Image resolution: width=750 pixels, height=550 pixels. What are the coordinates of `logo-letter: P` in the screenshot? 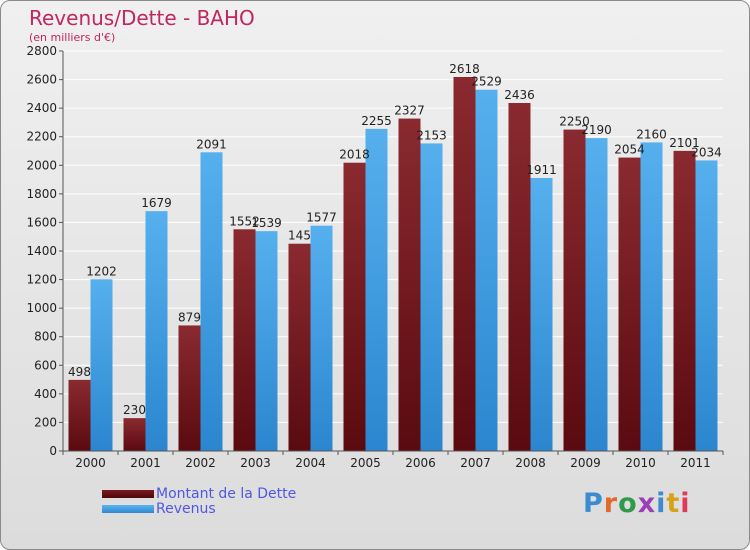 It's located at (593, 503).